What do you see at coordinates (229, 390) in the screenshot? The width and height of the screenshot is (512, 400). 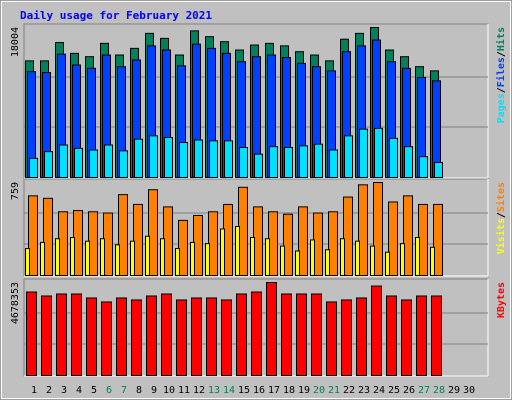 I see `x-tick-label: 14` at bounding box center [229, 390].